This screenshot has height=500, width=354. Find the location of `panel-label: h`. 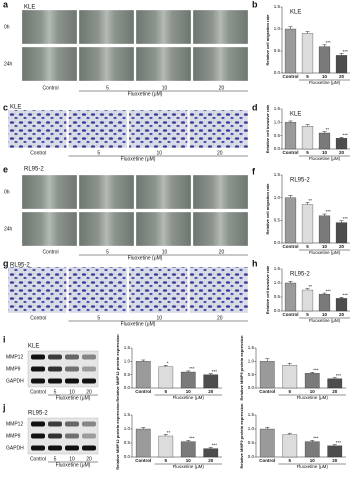

panel-label: h is located at coordinates (255, 263).